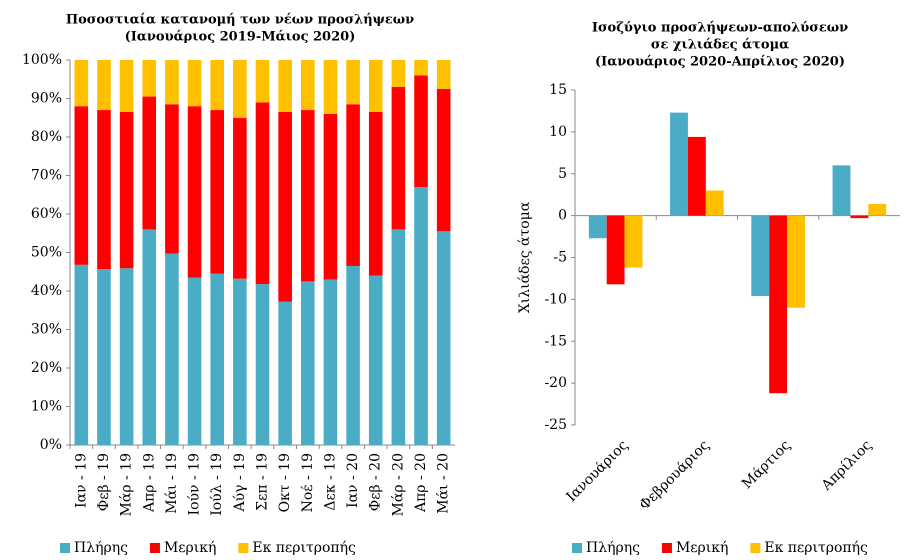  What do you see at coordinates (51, 445) in the screenshot?
I see `y-tick-label: 0%` at bounding box center [51, 445].